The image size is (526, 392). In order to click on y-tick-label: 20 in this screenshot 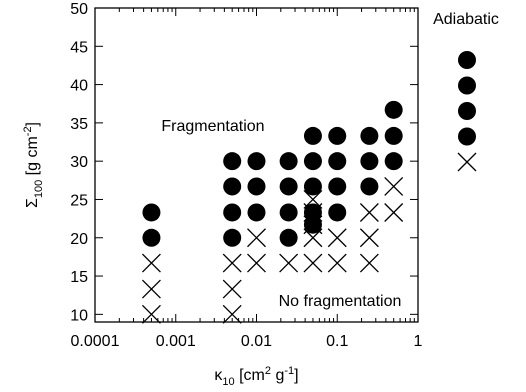, I will do `click(79, 239)`.